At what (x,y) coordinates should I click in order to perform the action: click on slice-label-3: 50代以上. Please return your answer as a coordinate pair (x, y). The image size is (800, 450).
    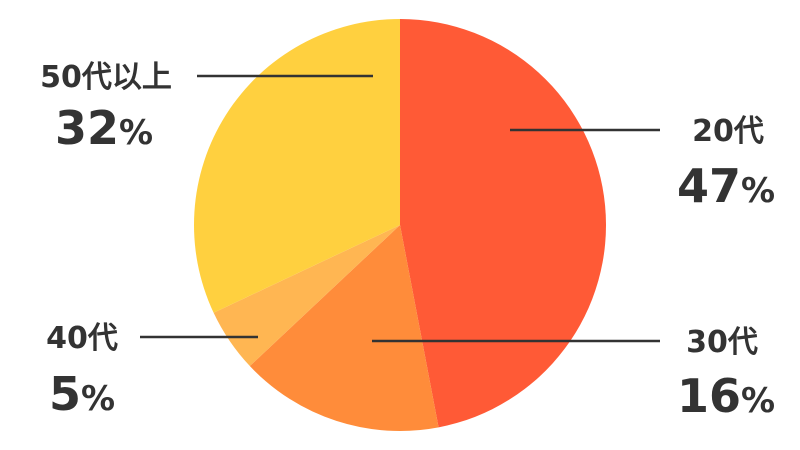
    Looking at the image, I should click on (106, 77).